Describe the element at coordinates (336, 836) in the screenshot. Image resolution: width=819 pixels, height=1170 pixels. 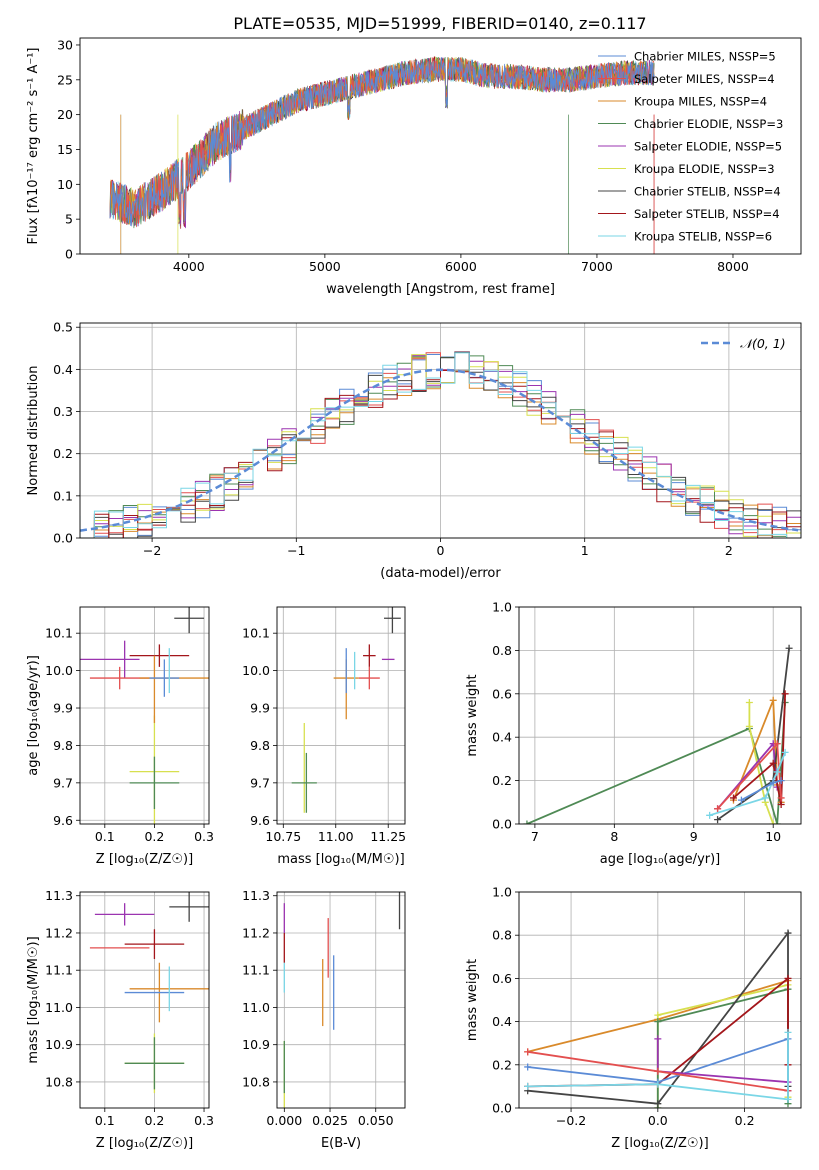
I see `x-tick-label: 11.00` at that location.